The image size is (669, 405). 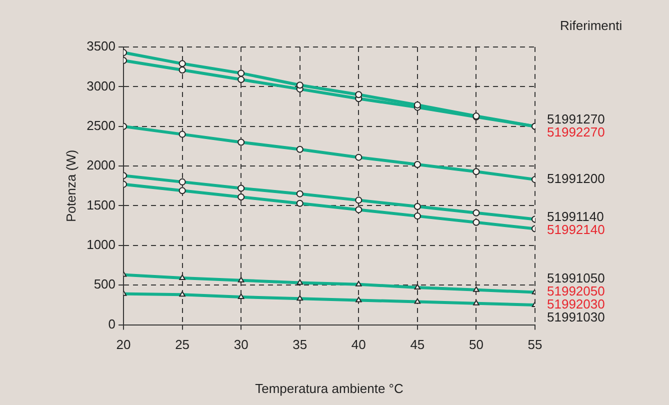 I want to click on x-tick-label: 30, so click(x=241, y=344).